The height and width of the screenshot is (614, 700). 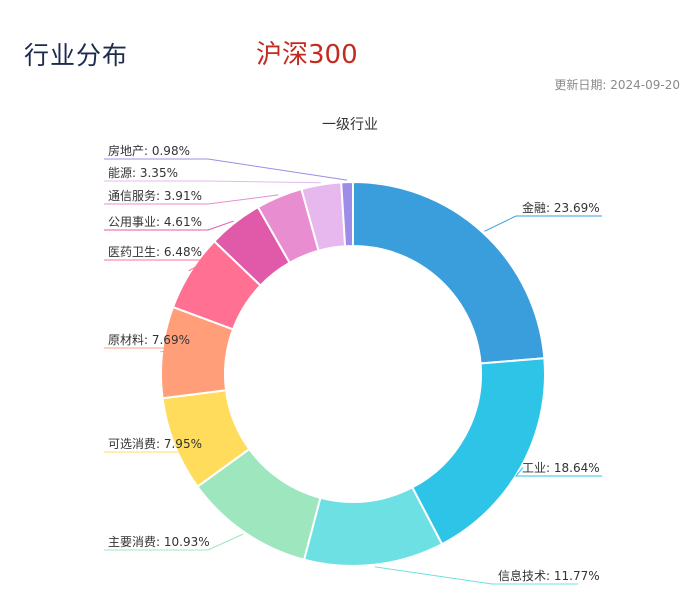 I want to click on slice-label-11: 房地产: 0.98%, so click(x=149, y=150).